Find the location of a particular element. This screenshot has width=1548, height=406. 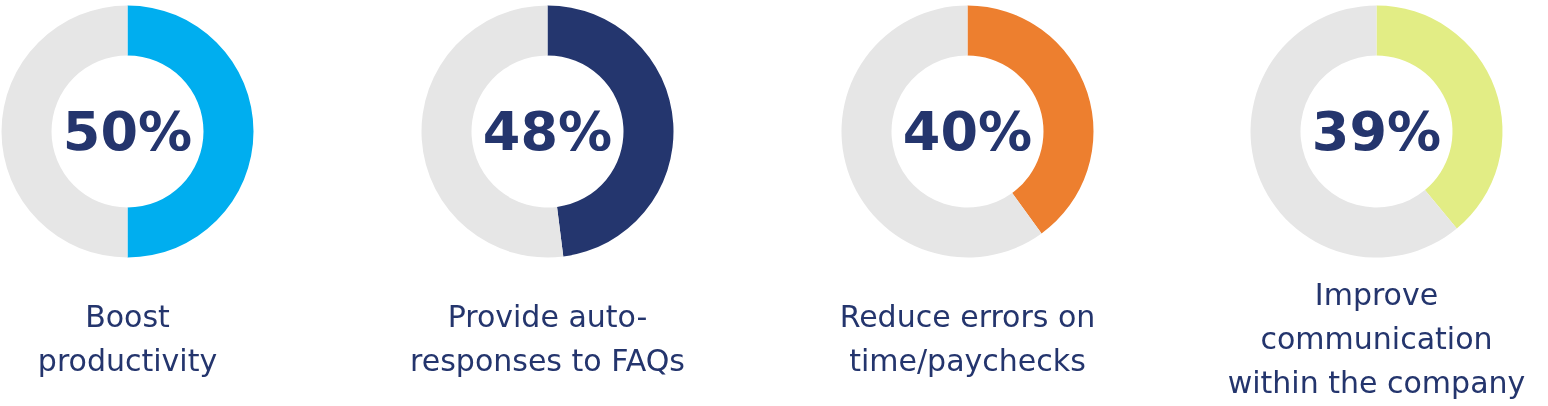

text: 39% is located at coordinates (1376, 131).